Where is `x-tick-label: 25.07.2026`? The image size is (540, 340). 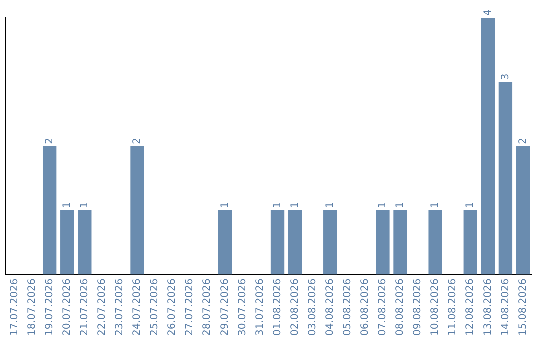 x-tick-label: 25.07.2026 is located at coordinates (155, 307).